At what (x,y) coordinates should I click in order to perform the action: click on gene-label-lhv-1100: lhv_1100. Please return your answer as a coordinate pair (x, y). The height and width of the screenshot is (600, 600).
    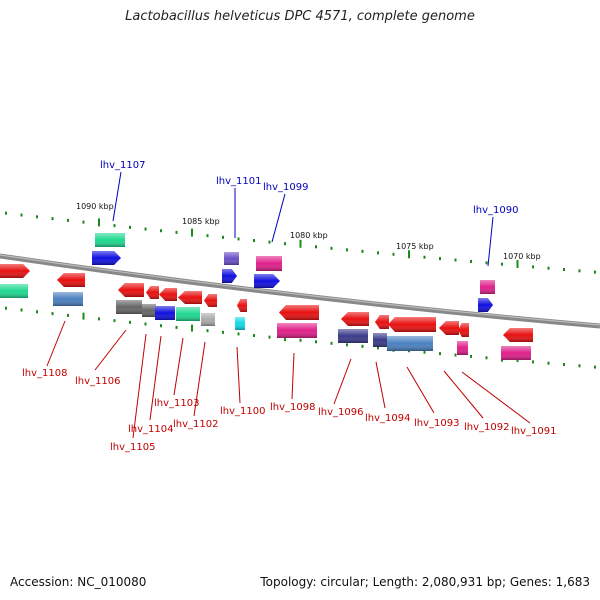
    Looking at the image, I should click on (242, 411).